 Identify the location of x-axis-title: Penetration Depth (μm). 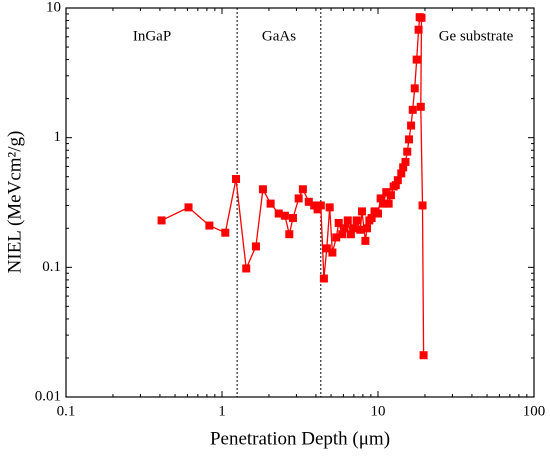
(300, 438).